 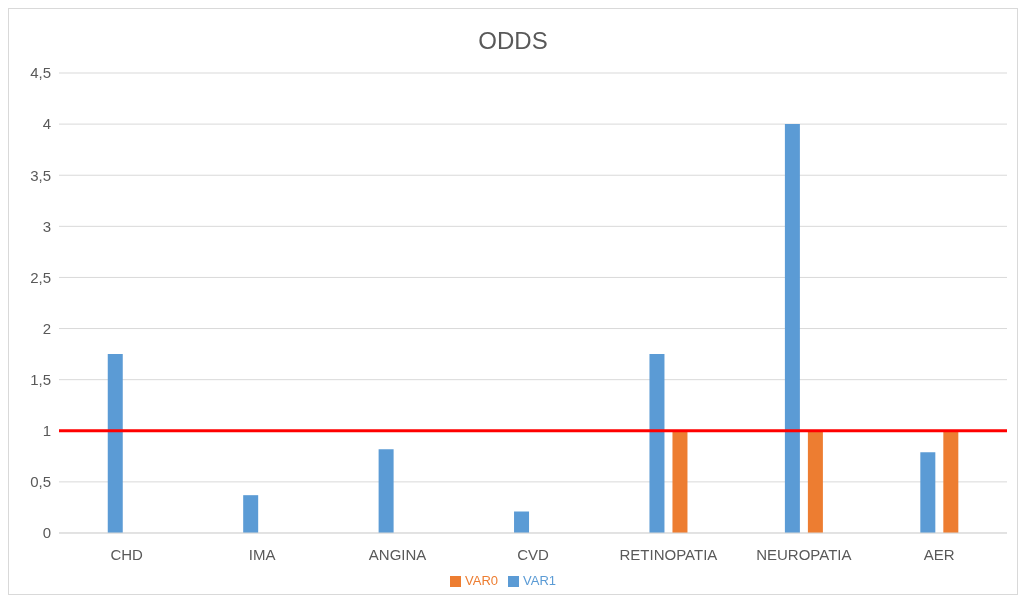 I want to click on y-tick-label: 3,5, so click(x=40, y=175).